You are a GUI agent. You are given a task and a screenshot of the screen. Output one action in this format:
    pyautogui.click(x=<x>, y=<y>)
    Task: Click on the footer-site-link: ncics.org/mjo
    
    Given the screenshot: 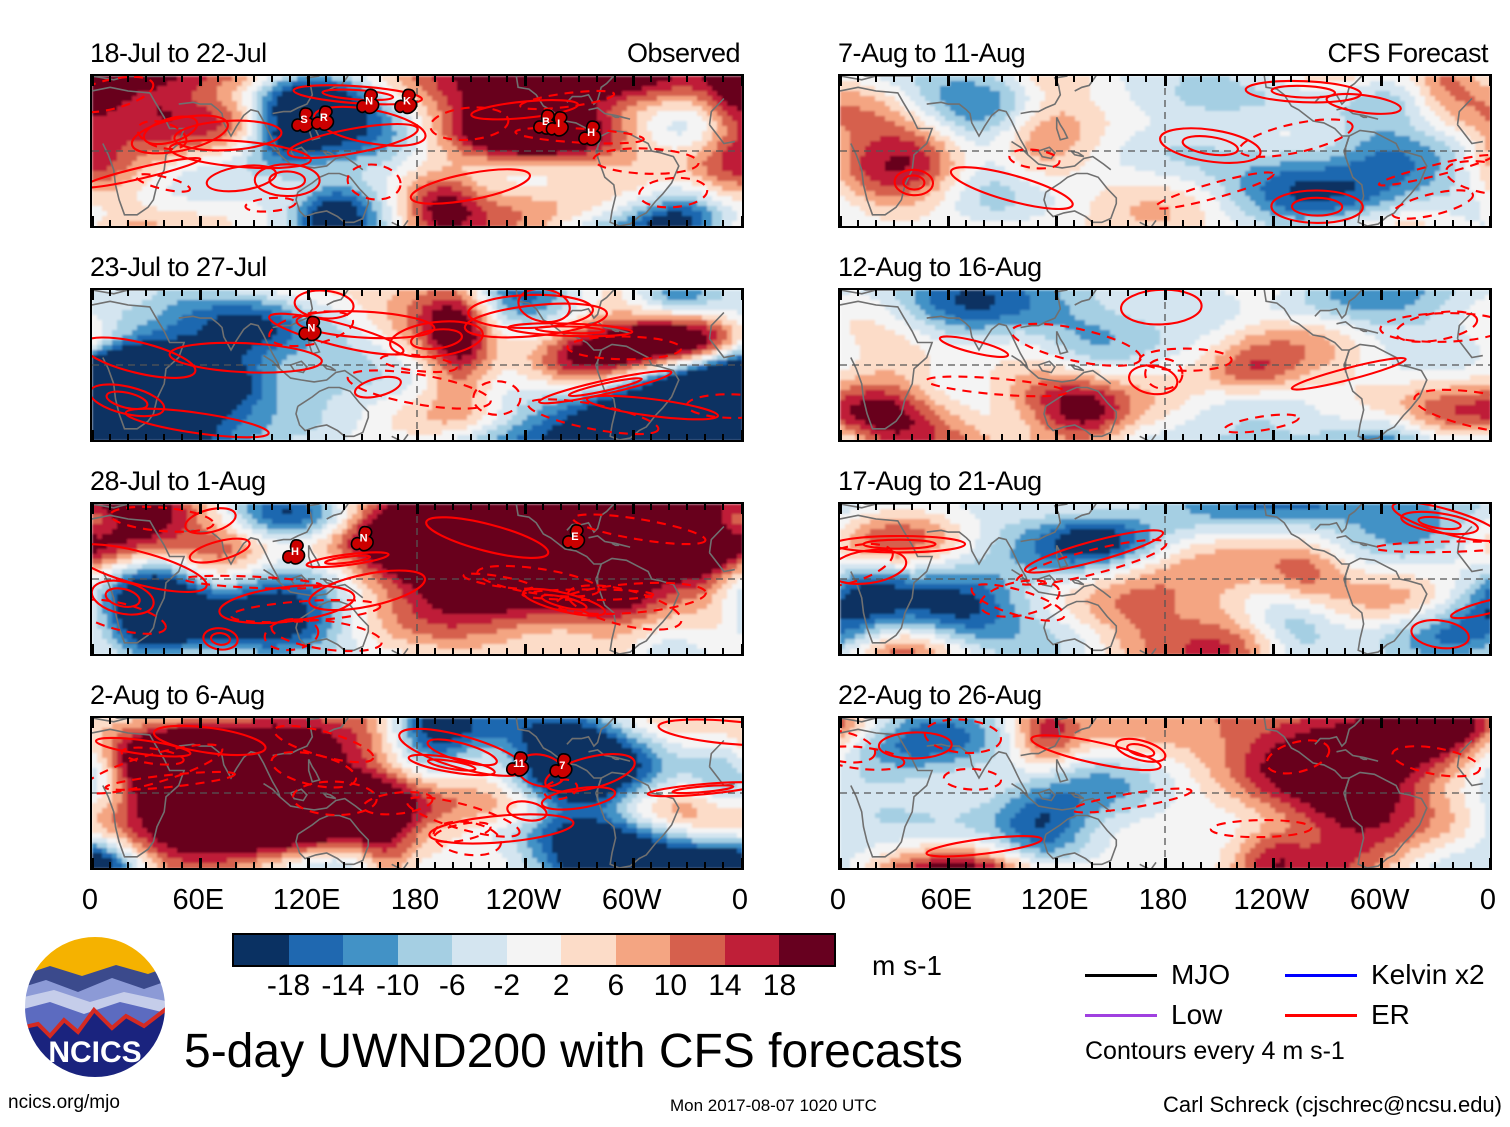 What is the action you would take?
    pyautogui.click(x=64, y=1103)
    